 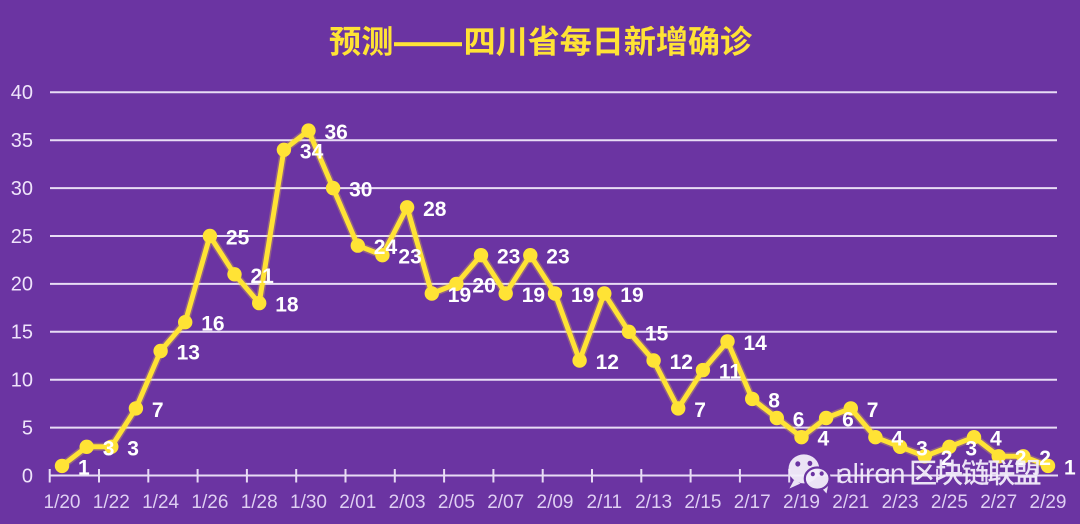 What do you see at coordinates (336, 132) in the screenshot?
I see `svg-text: 36` at bounding box center [336, 132].